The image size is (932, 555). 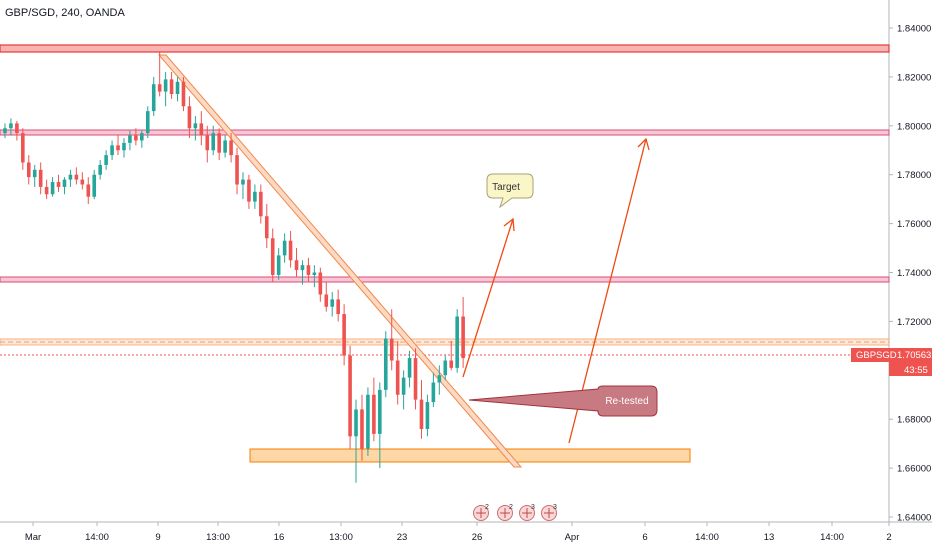 I want to click on current-price-badge: GBPSGD 1.70563 43:55, so click(x=891, y=362).